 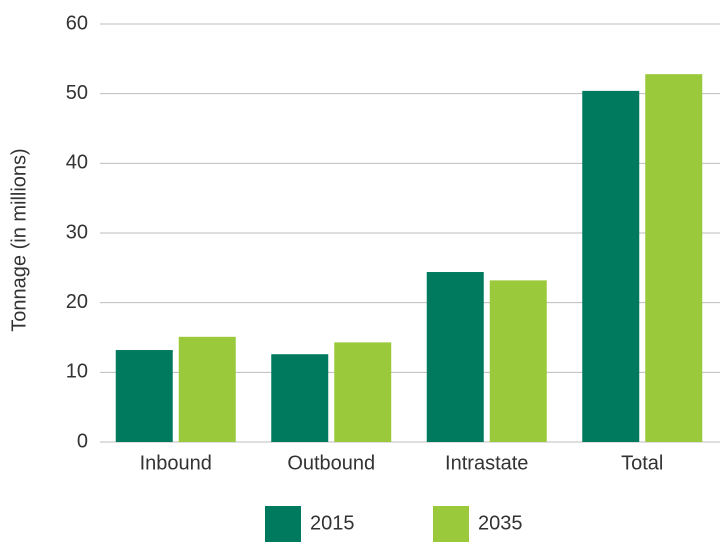 What do you see at coordinates (77, 302) in the screenshot?
I see `y-tick-label: 20` at bounding box center [77, 302].